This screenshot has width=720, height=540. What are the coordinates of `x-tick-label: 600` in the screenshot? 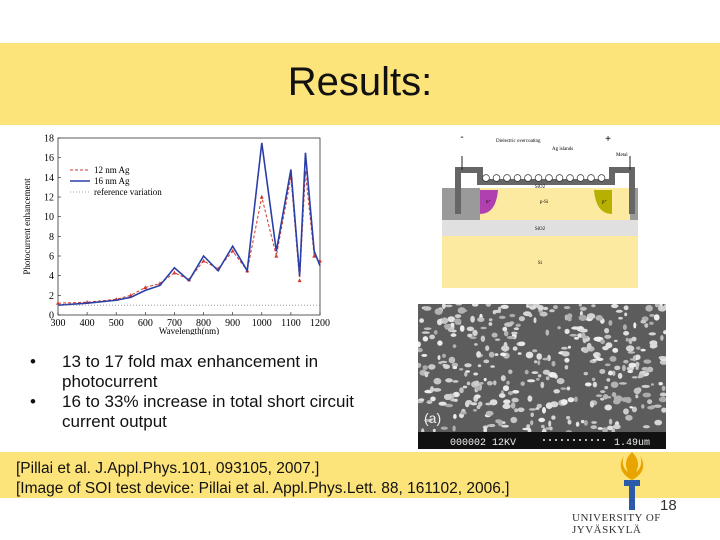 It's located at (145, 323).